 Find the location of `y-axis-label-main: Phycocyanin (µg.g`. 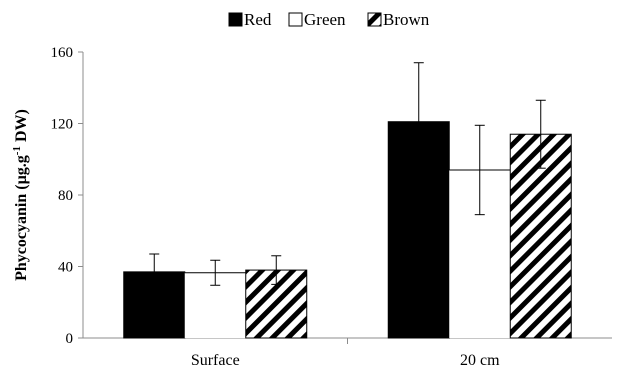

y-axis-label-main: Phycocyanin (µg.g is located at coordinates (21, 218).